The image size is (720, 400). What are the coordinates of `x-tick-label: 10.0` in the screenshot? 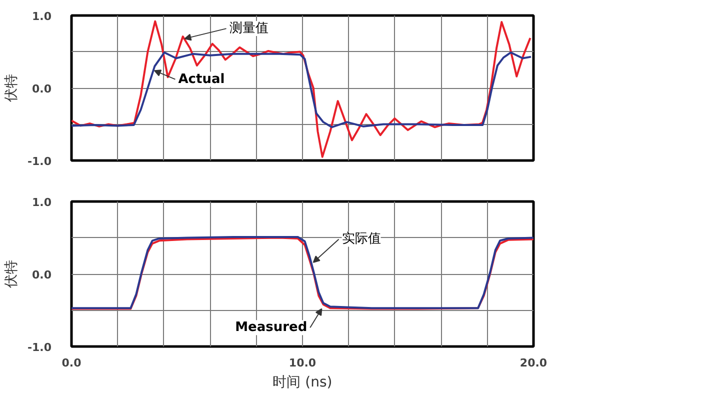 It's located at (302, 363).